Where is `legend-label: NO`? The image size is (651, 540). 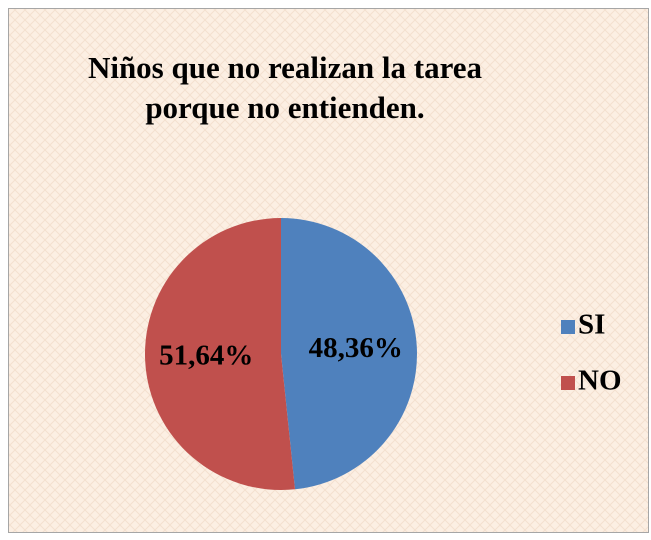 legend-label: NO is located at coordinates (600, 381).